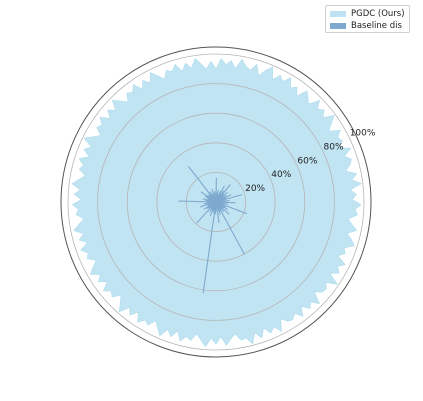 The width and height of the screenshot is (423, 401). I want to click on legend-swatch-pgdc, so click(338, 14).